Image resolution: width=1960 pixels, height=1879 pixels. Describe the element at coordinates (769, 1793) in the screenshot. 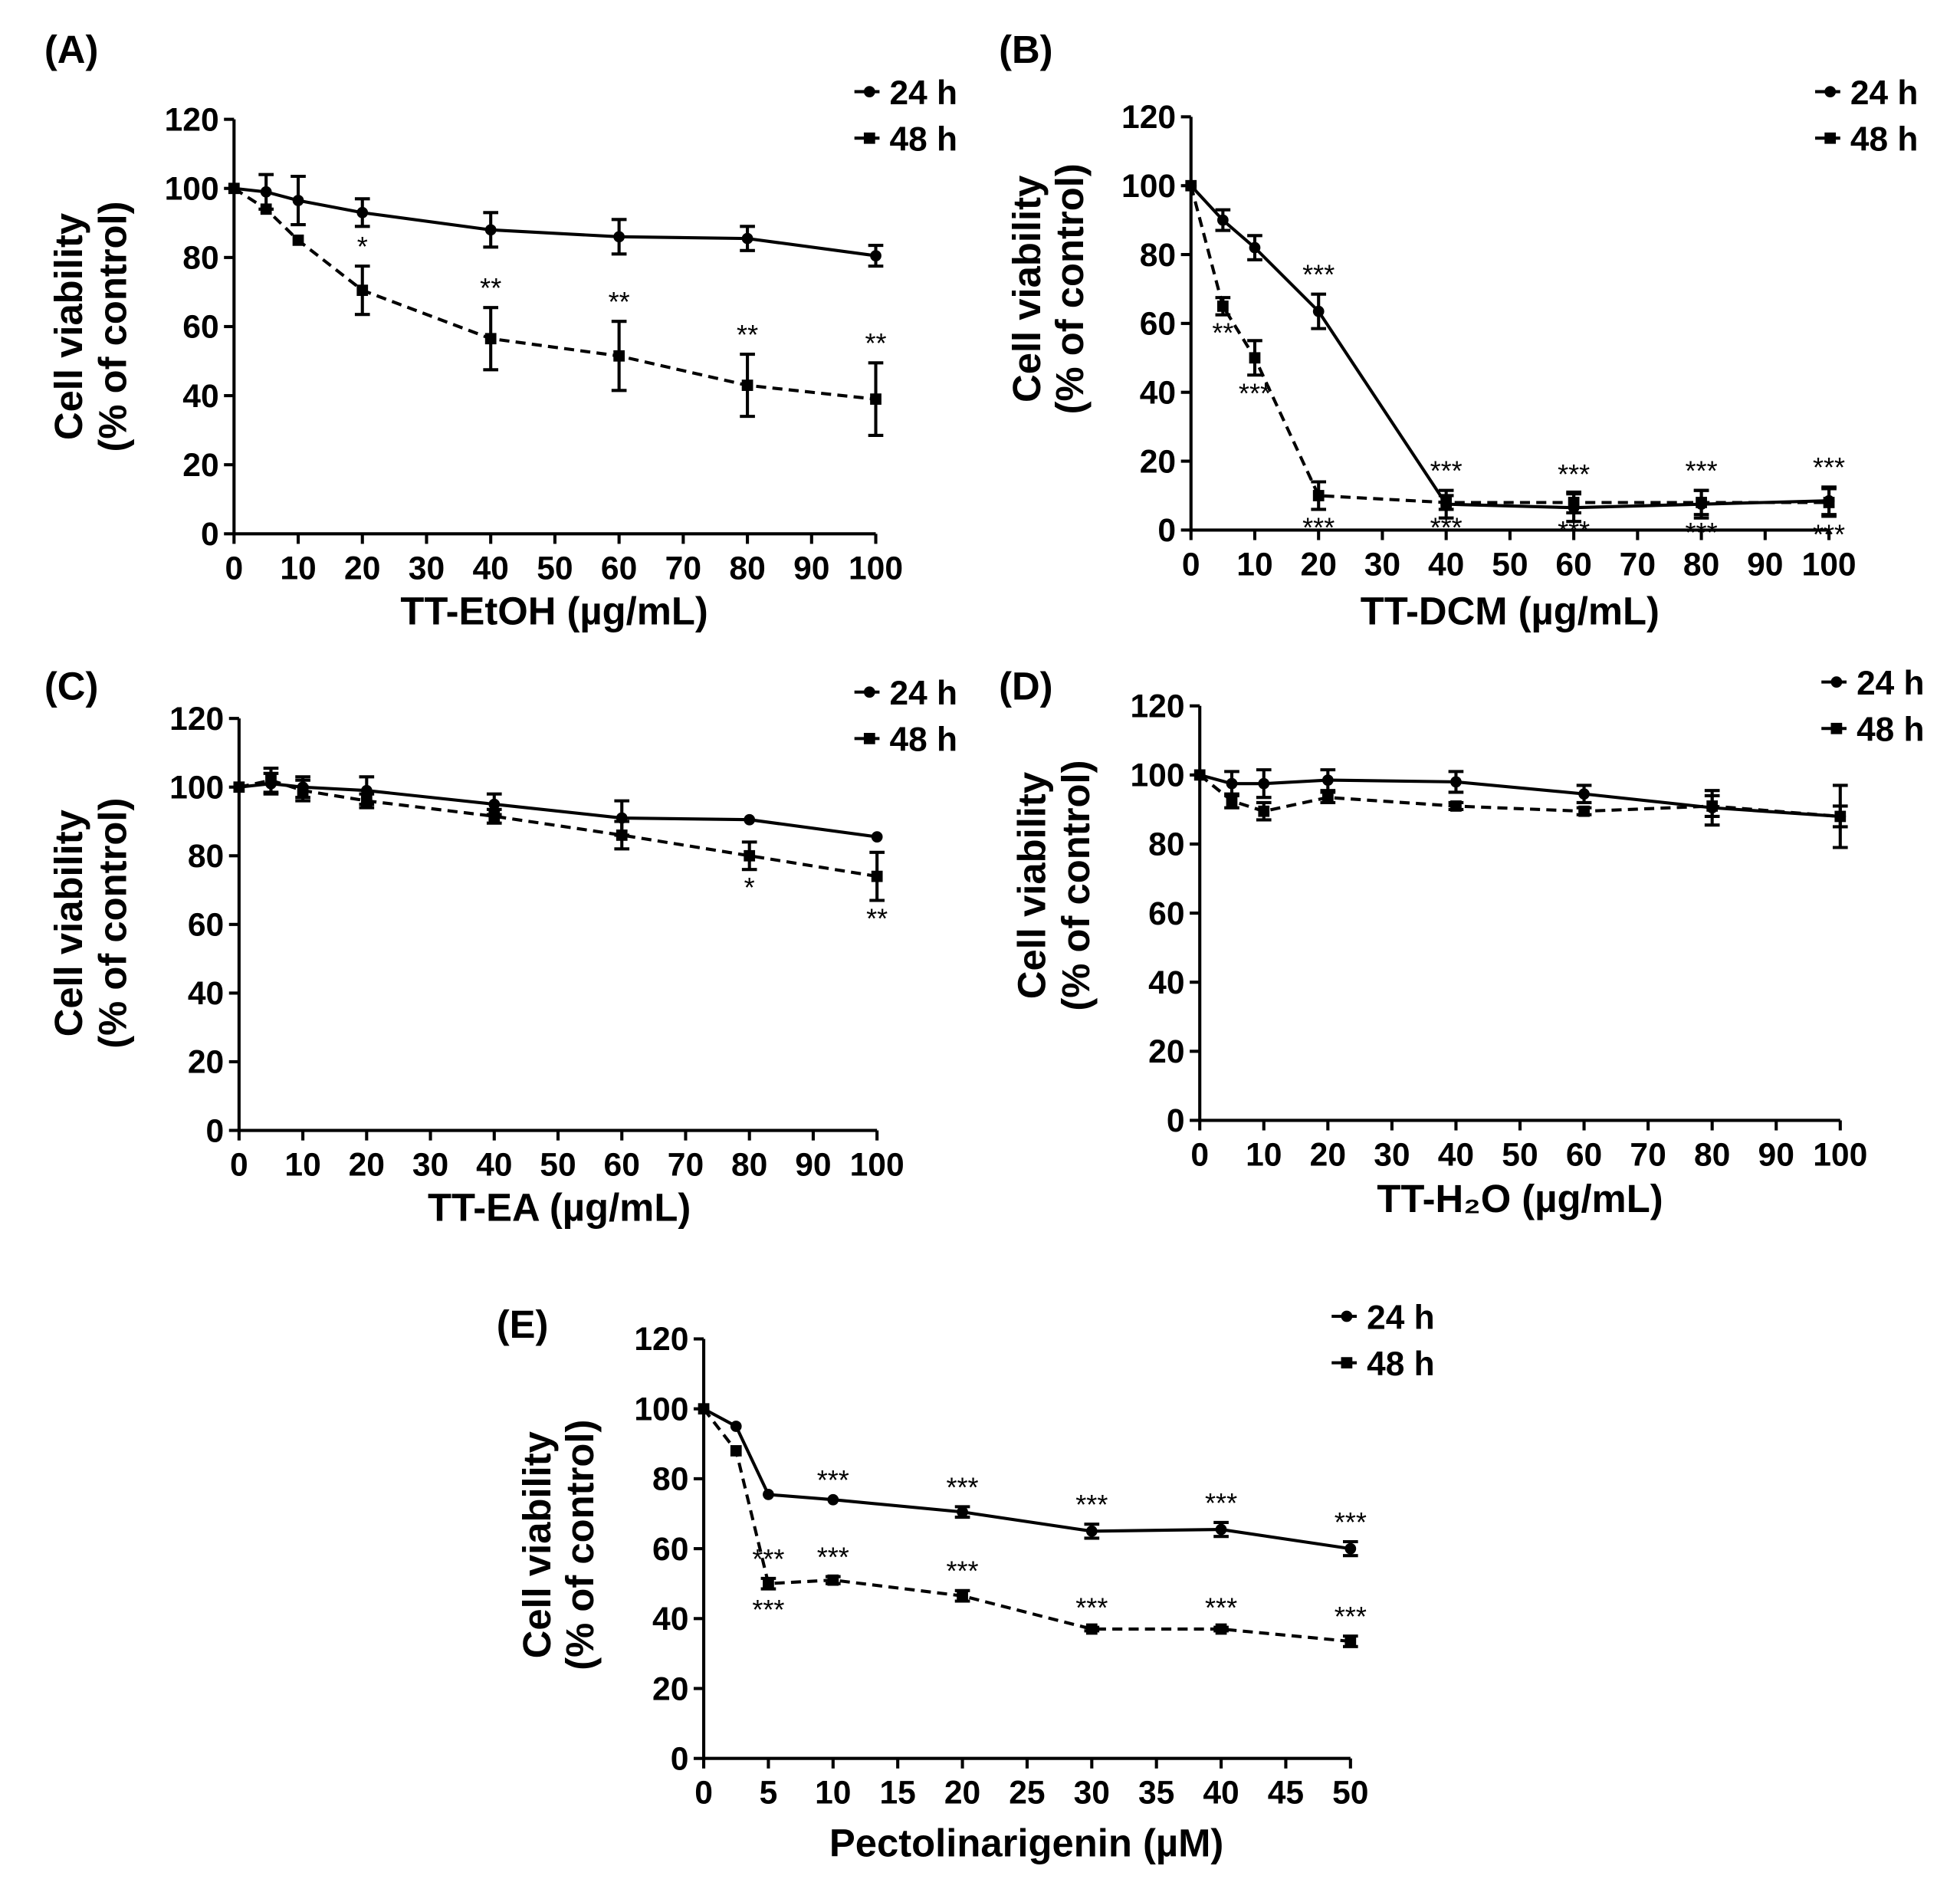

I see `x-tick-label: 5` at that location.